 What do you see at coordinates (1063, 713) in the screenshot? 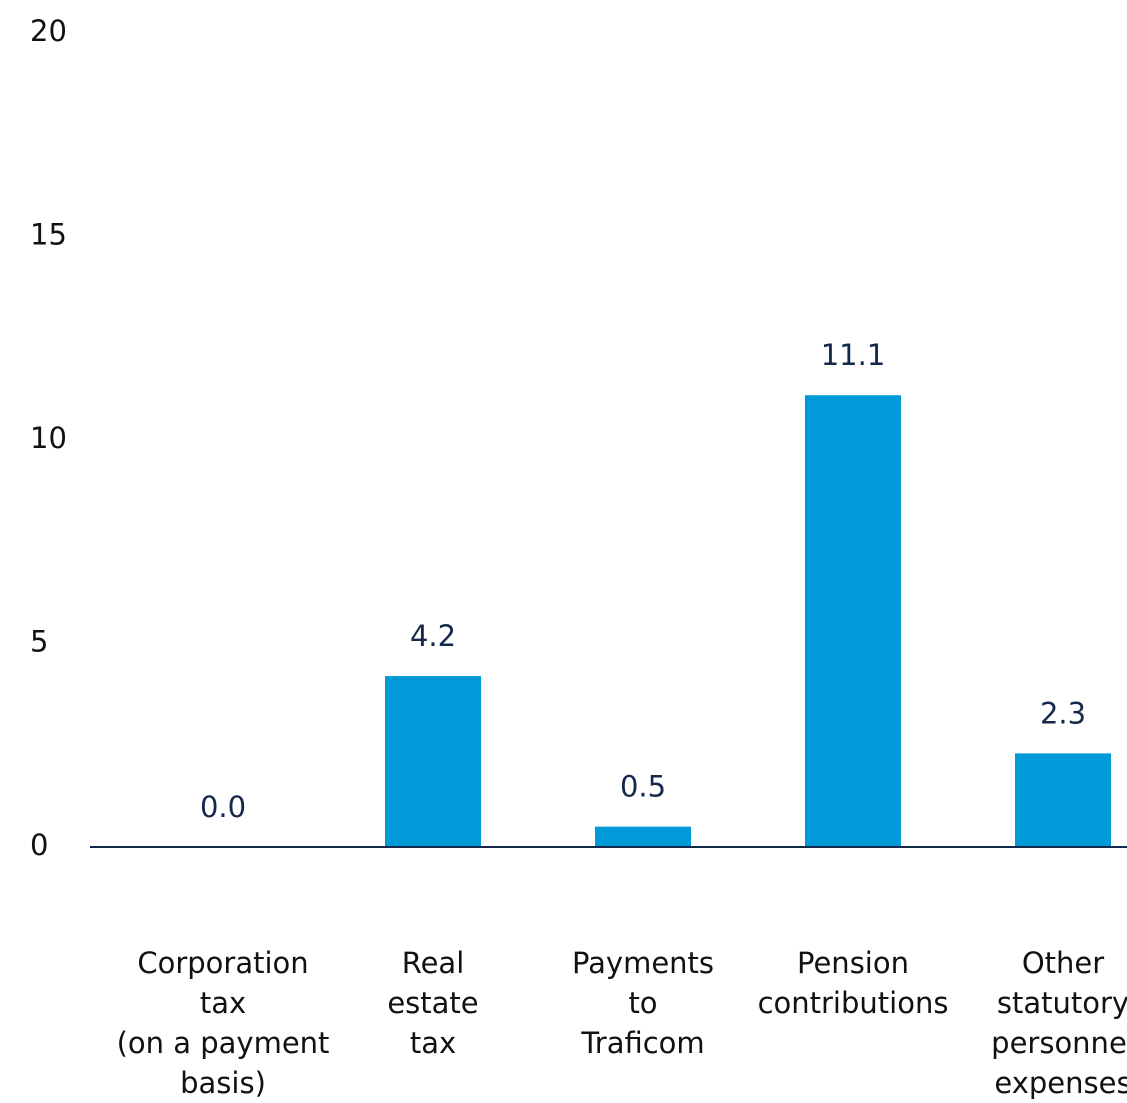
I see `data-label: 2.3` at bounding box center [1063, 713].